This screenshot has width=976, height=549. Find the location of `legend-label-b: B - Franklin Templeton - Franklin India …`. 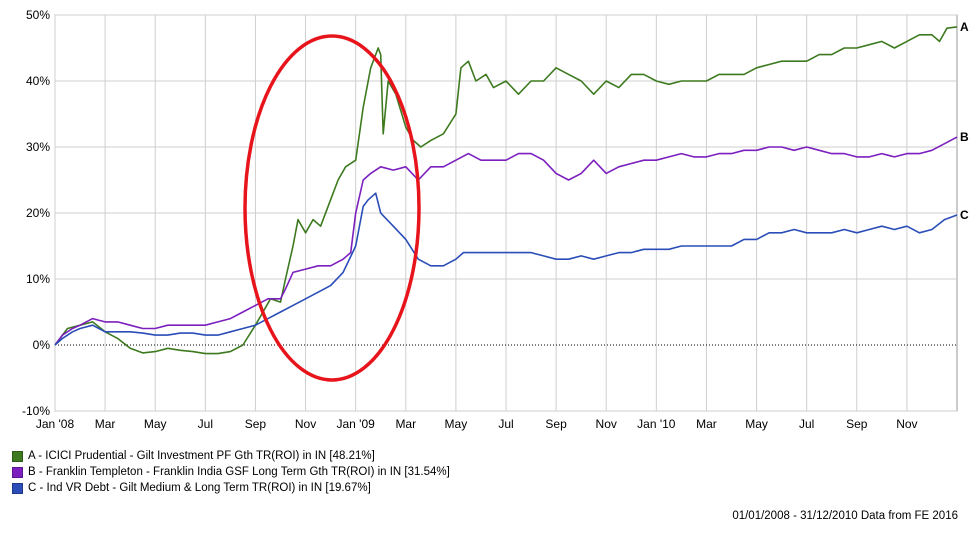

legend-label-b: B - Franklin Templeton - Franklin India … is located at coordinates (239, 472).